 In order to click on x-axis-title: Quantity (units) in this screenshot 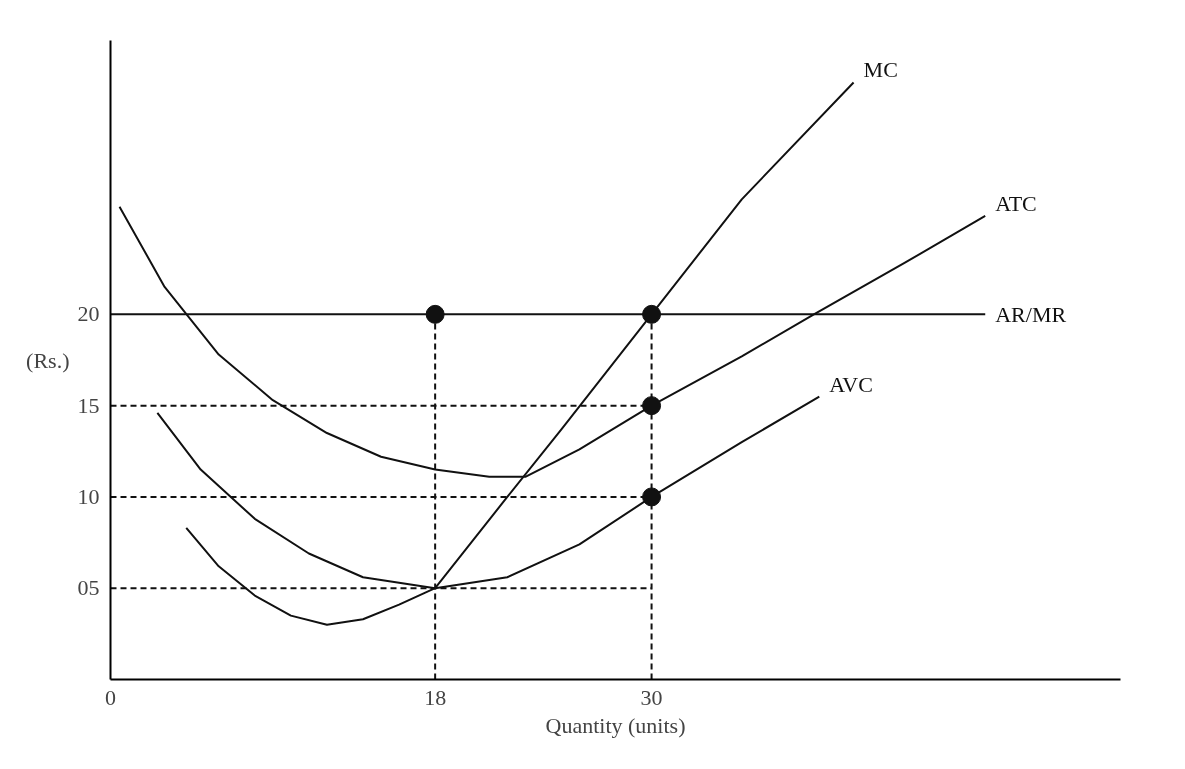, I will do `click(615, 725)`.